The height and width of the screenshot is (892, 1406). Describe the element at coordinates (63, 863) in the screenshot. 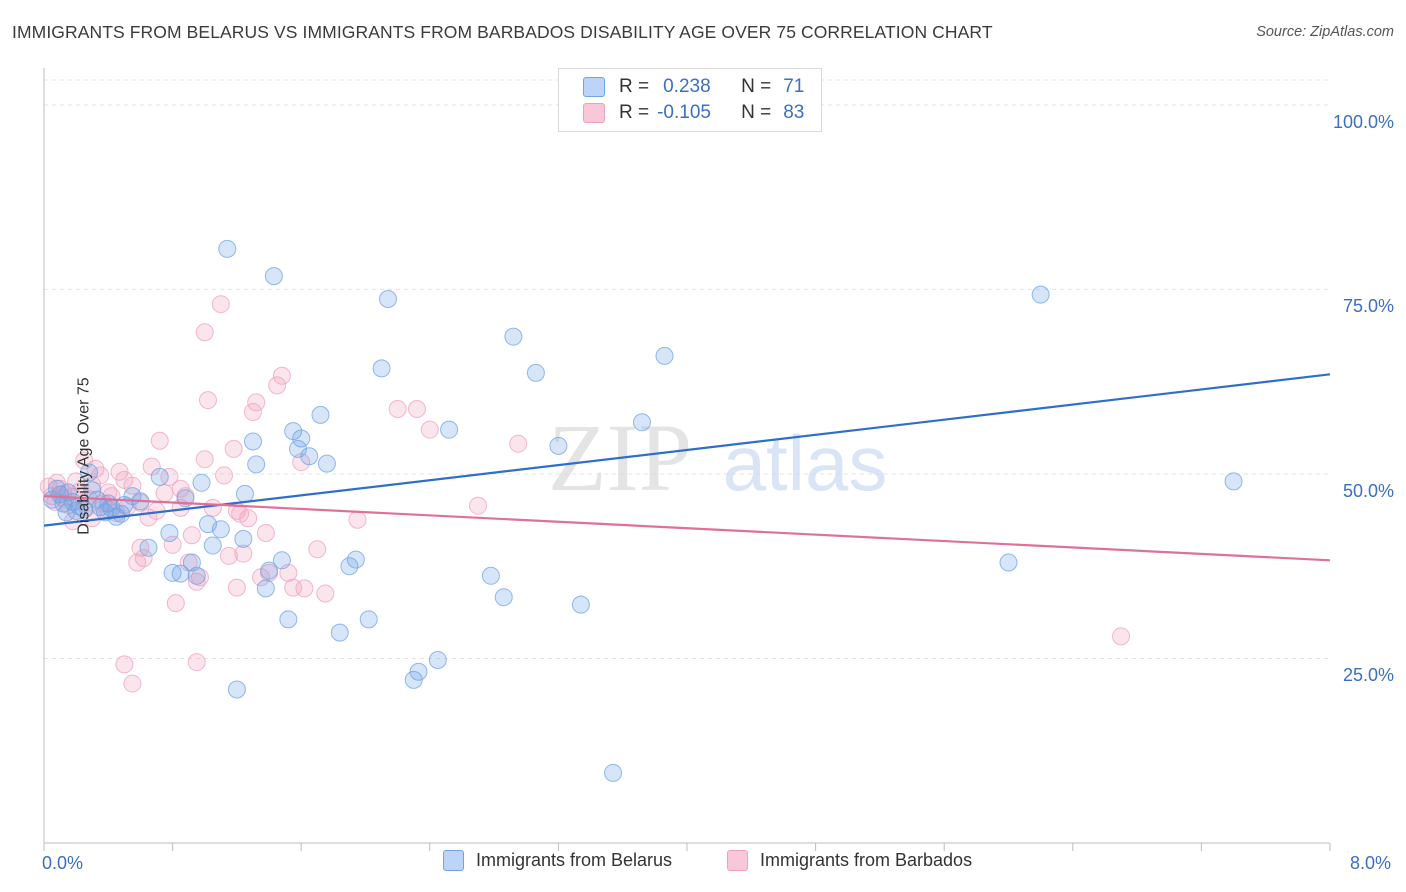

I see `x-tick-label-min: 0.0%` at that location.